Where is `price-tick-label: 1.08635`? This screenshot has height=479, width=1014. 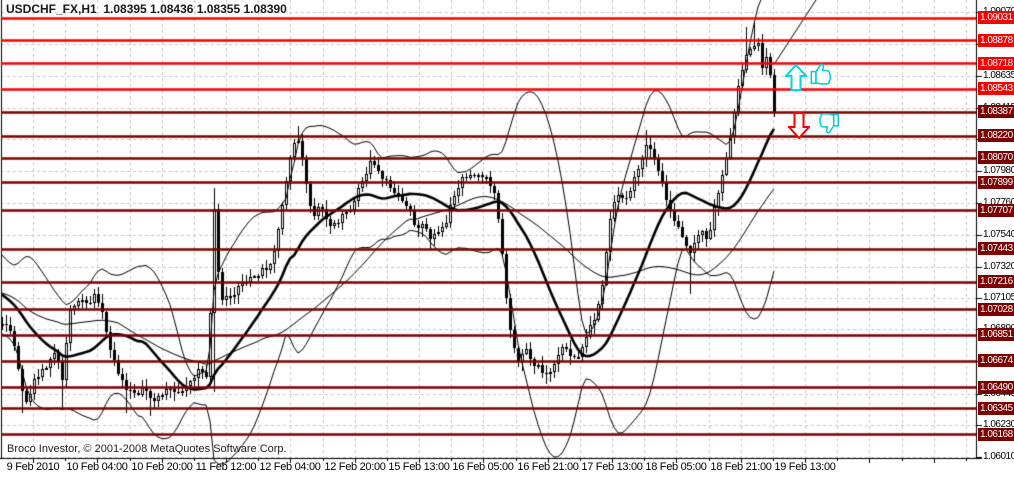 price-tick-label: 1.08635 is located at coordinates (998, 75).